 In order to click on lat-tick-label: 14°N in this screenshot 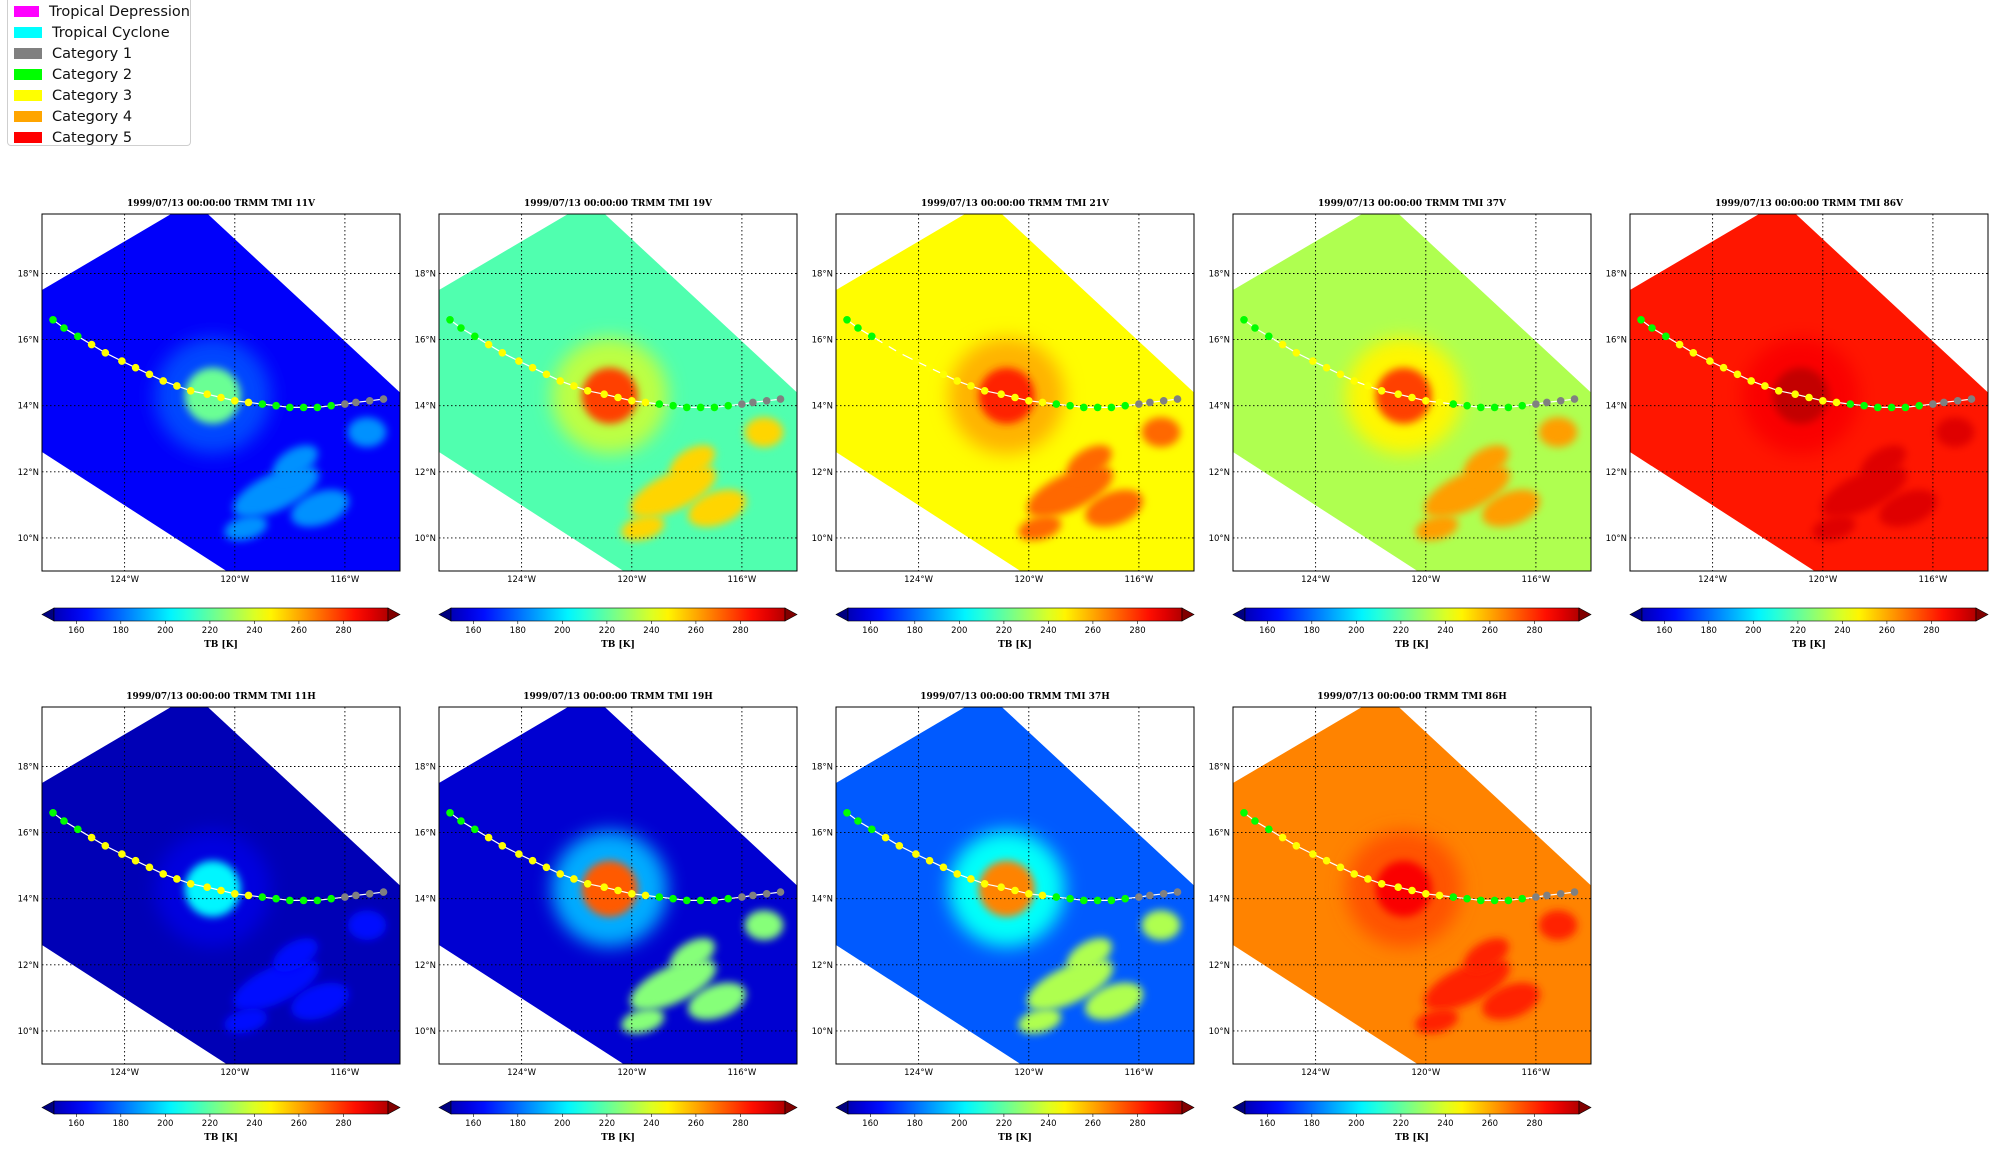, I will do `click(822, 407)`.